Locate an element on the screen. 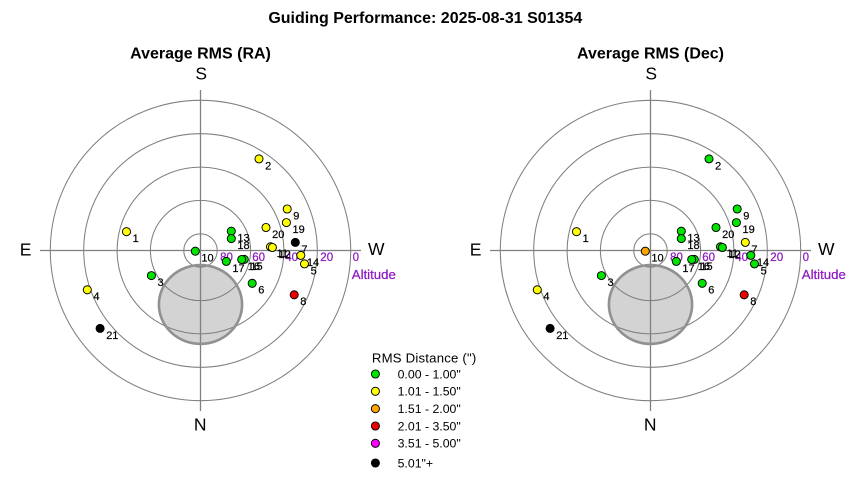  svg-text: 1.51 - 2.00" is located at coordinates (429, 409).